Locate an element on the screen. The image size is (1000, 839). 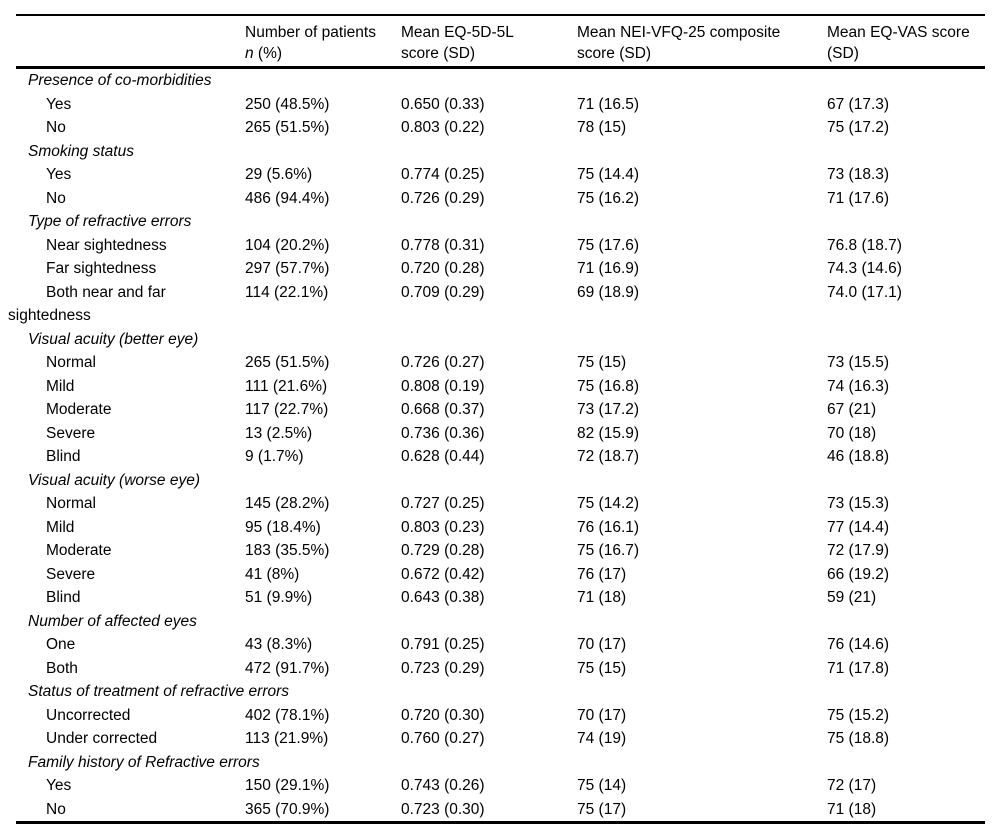
cell-eq5d-score: 0.729 (0.28) is located at coordinates (443, 550).